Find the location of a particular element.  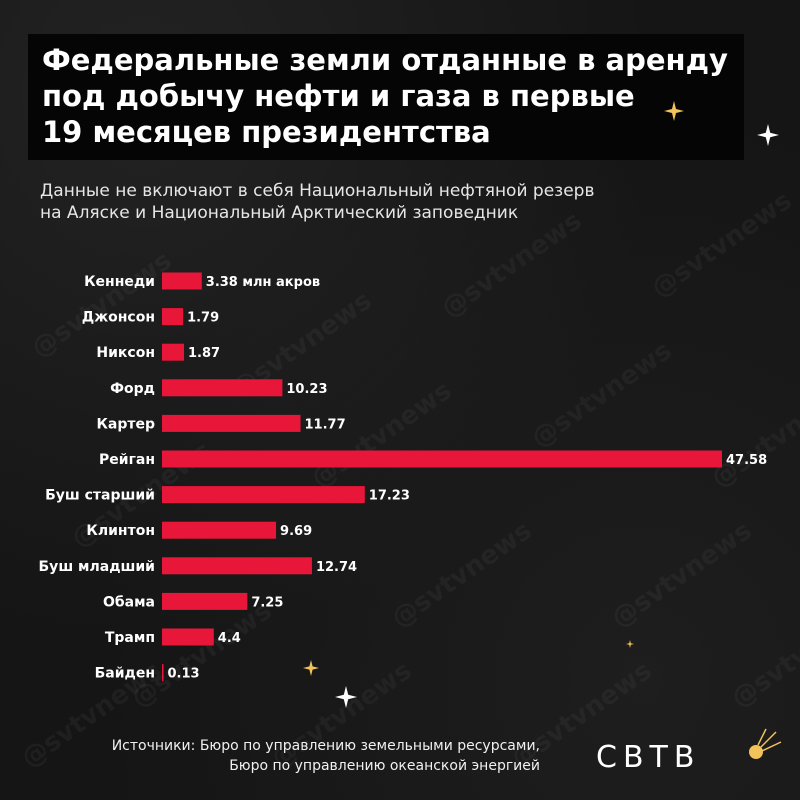

value-label: 3.38 млн акров is located at coordinates (263, 282).